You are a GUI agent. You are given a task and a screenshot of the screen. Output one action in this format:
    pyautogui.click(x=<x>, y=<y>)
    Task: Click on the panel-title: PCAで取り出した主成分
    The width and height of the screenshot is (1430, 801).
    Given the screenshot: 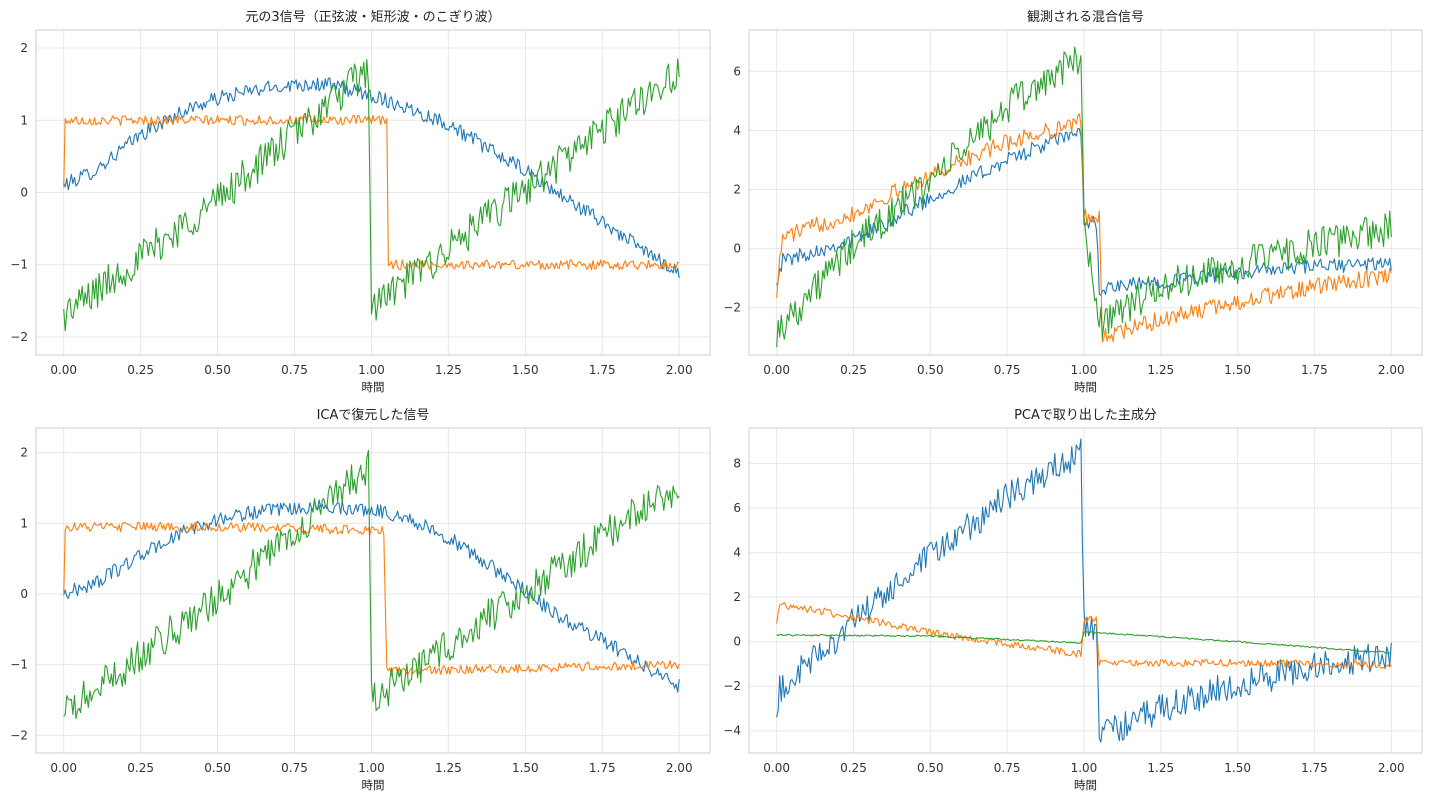 What is the action you would take?
    pyautogui.click(x=1085, y=415)
    